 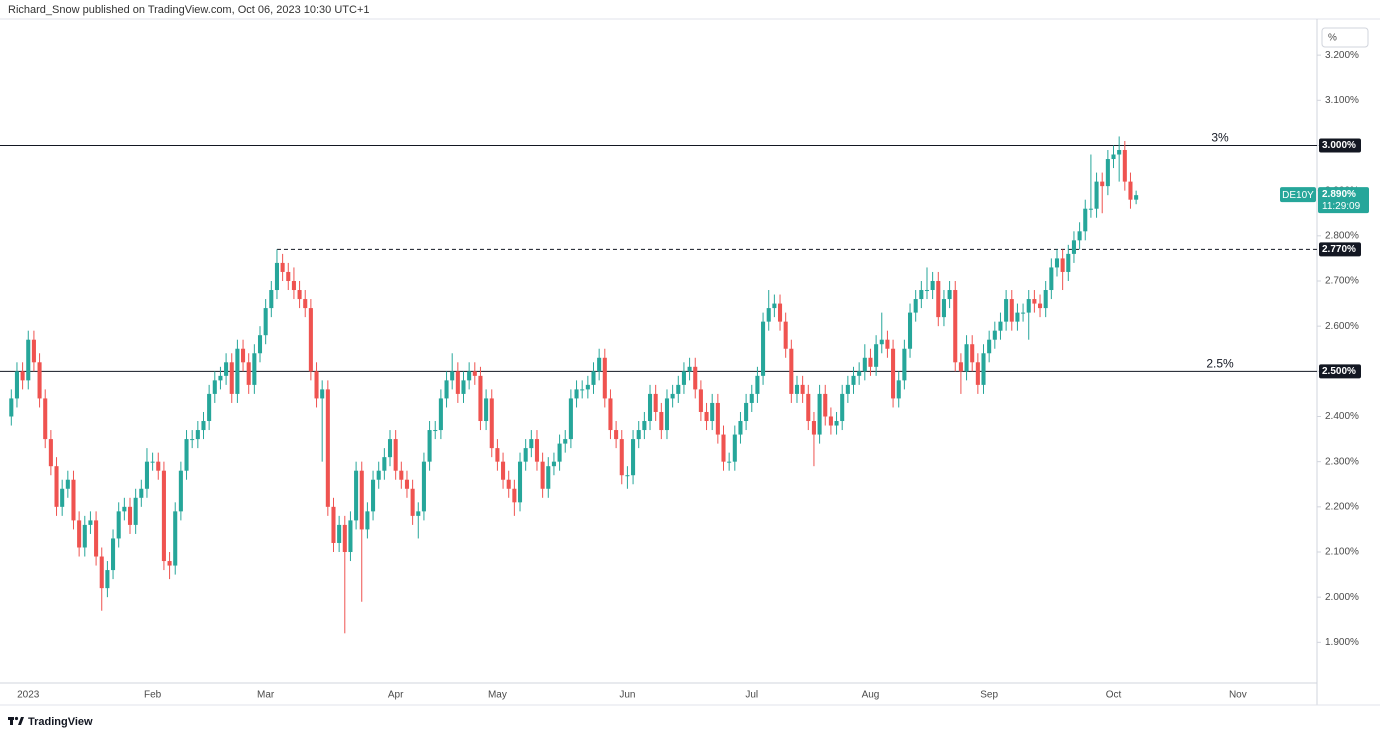 What do you see at coordinates (1114, 695) in the screenshot?
I see `x-tick-label: Oct` at bounding box center [1114, 695].